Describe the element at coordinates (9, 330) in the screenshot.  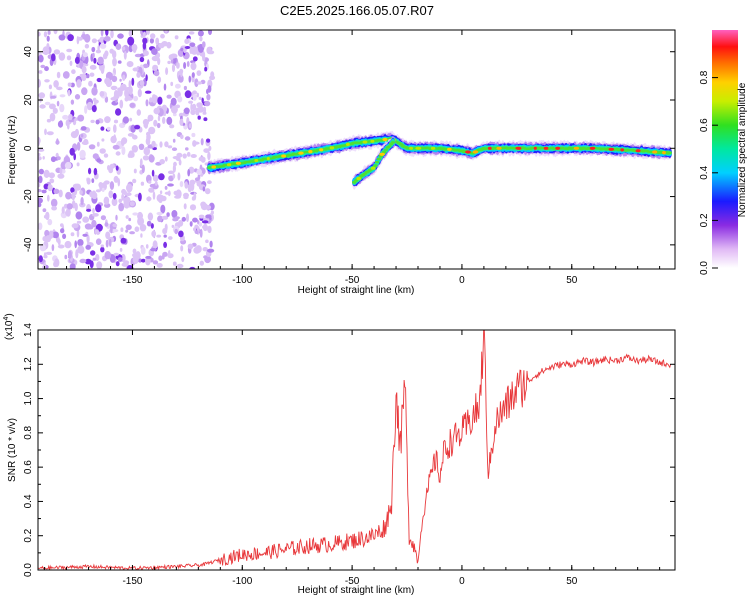
I see `snr-multiplier-base: (x10` at that location.